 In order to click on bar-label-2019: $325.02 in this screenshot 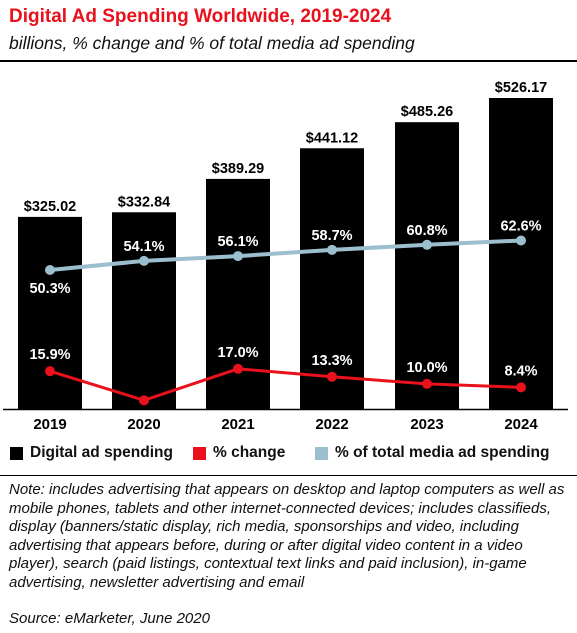, I will do `click(50, 207)`.